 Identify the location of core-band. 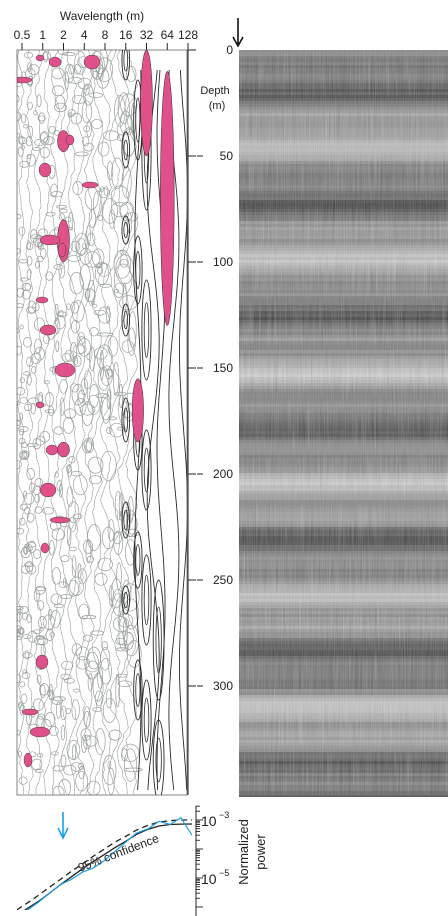
(343, 795).